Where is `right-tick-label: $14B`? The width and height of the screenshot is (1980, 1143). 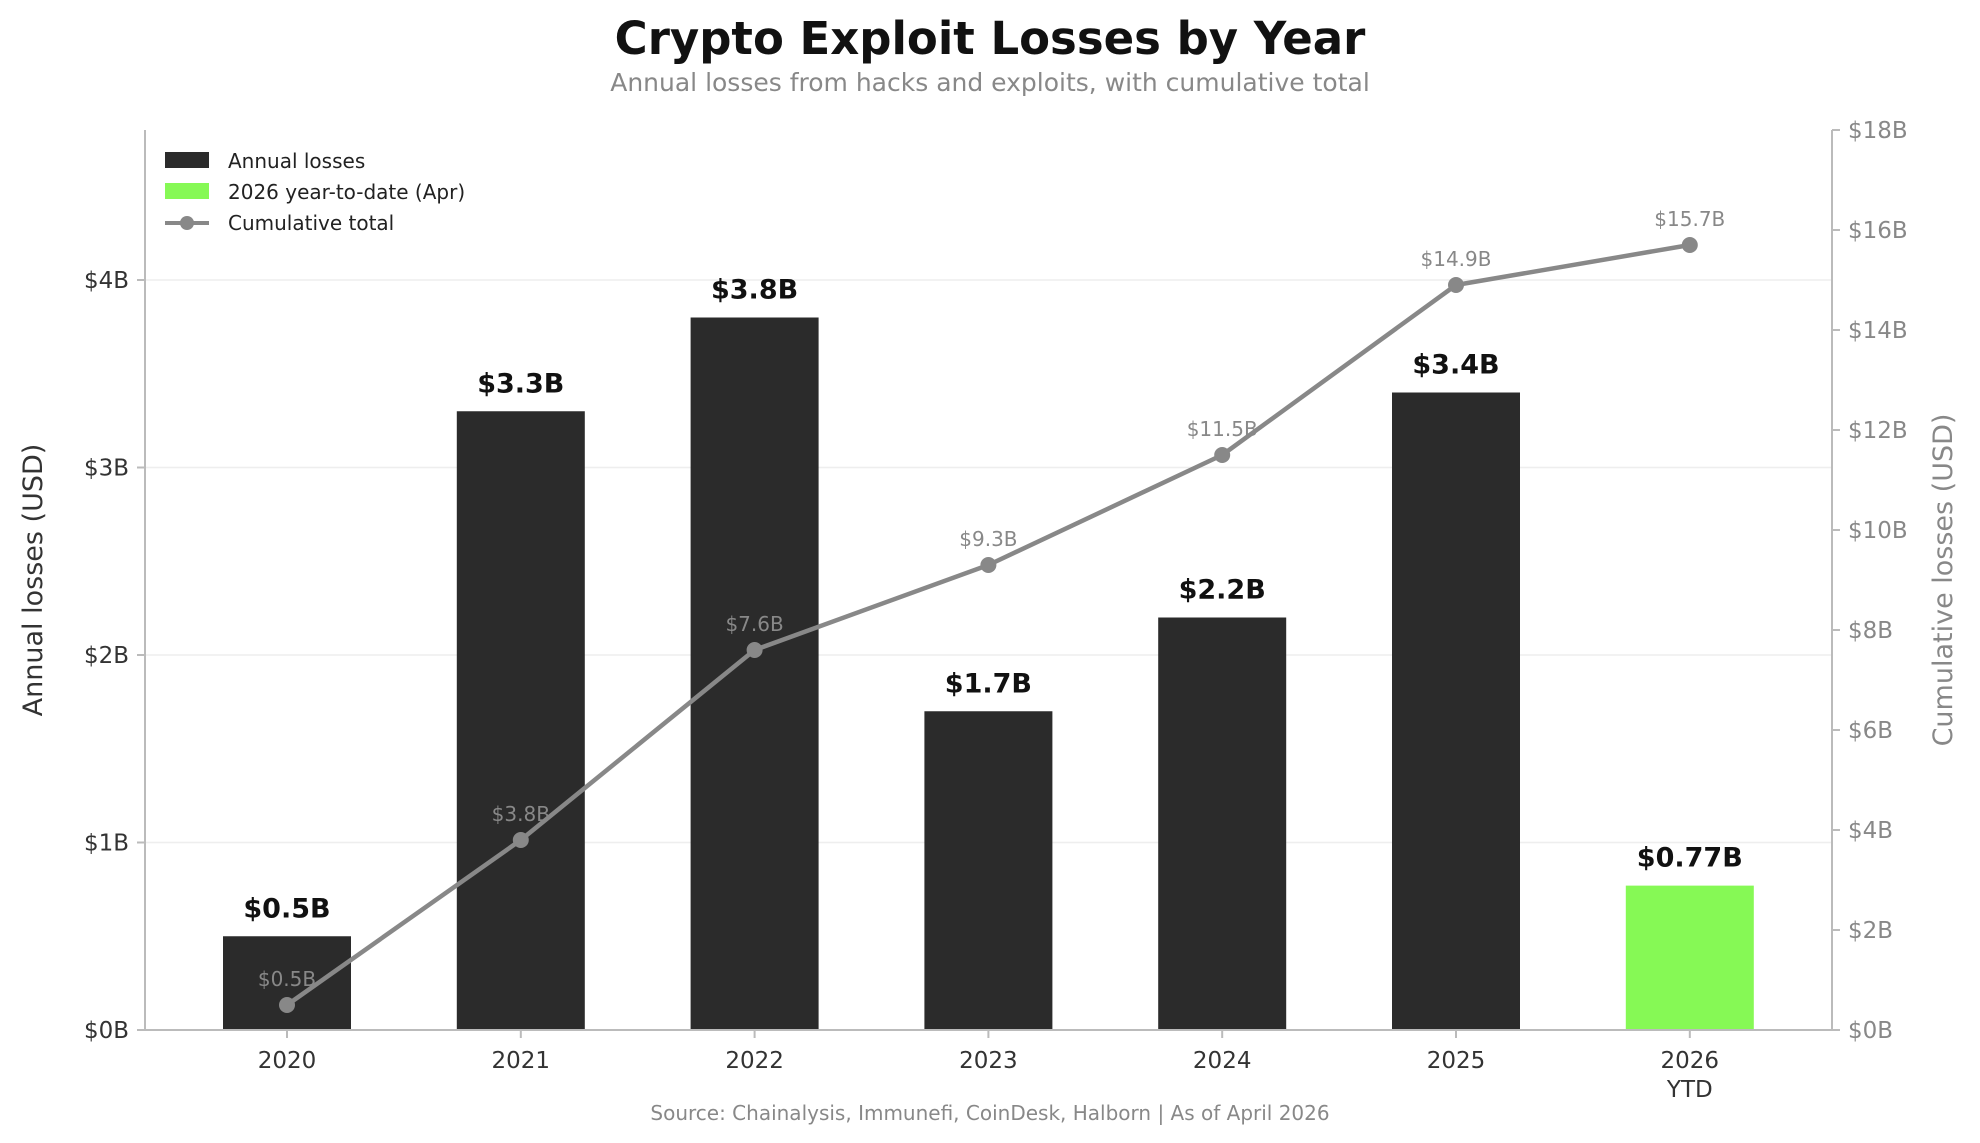 right-tick-label: $14B is located at coordinates (1878, 331).